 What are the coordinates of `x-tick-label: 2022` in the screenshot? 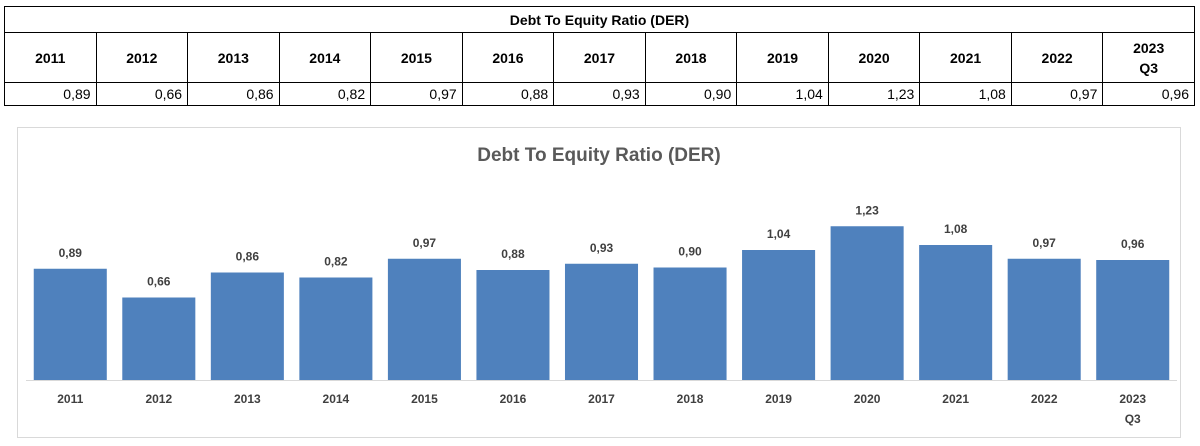 It's located at (1044, 399).